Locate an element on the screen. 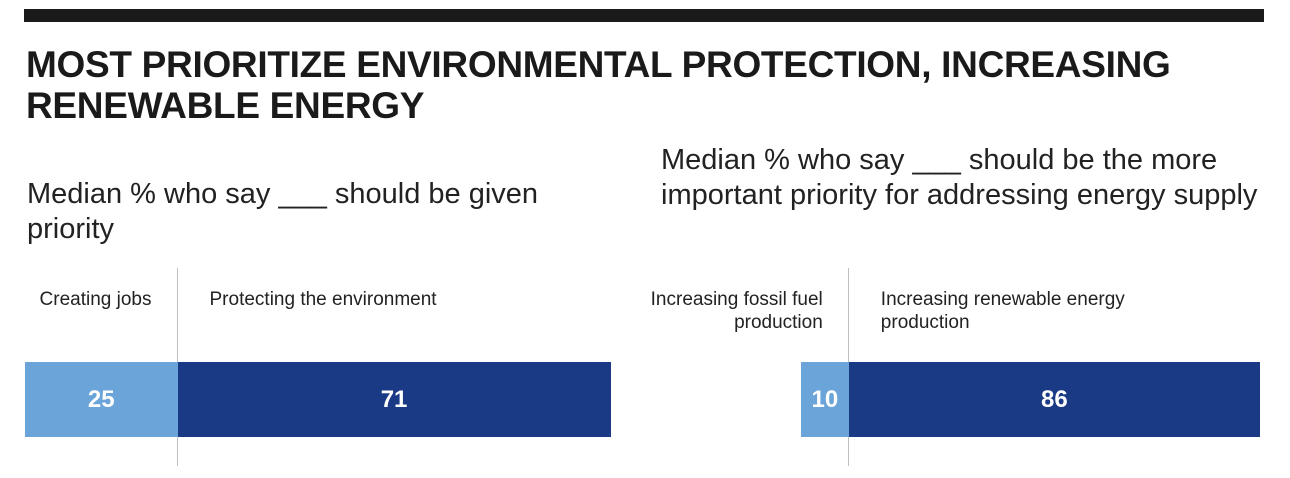 This screenshot has width=1290, height=478. bar-segment-protecting-environment: 71 is located at coordinates (394, 399).